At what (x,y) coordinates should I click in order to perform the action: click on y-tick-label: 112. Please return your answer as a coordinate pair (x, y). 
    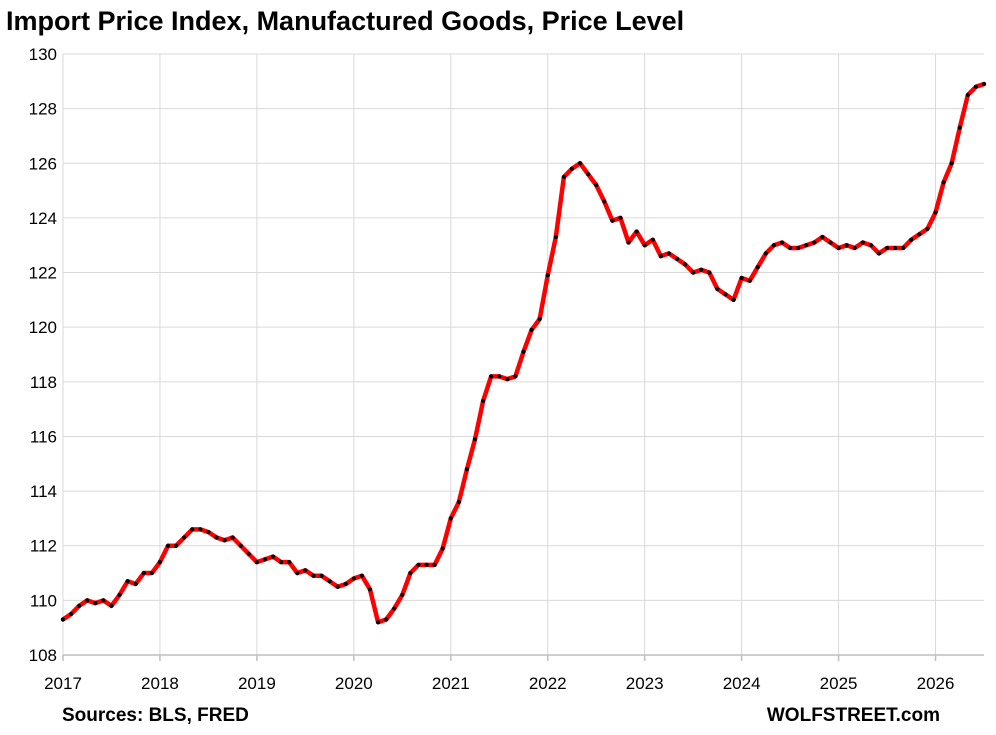
    Looking at the image, I should click on (43, 546).